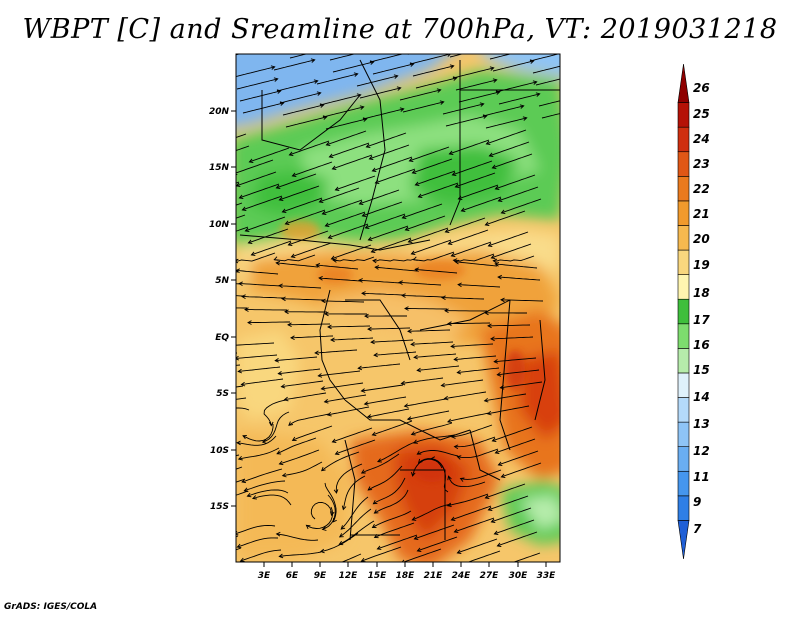  What do you see at coordinates (219, 225) in the screenshot?
I see `lat-label: 10N` at bounding box center [219, 225].